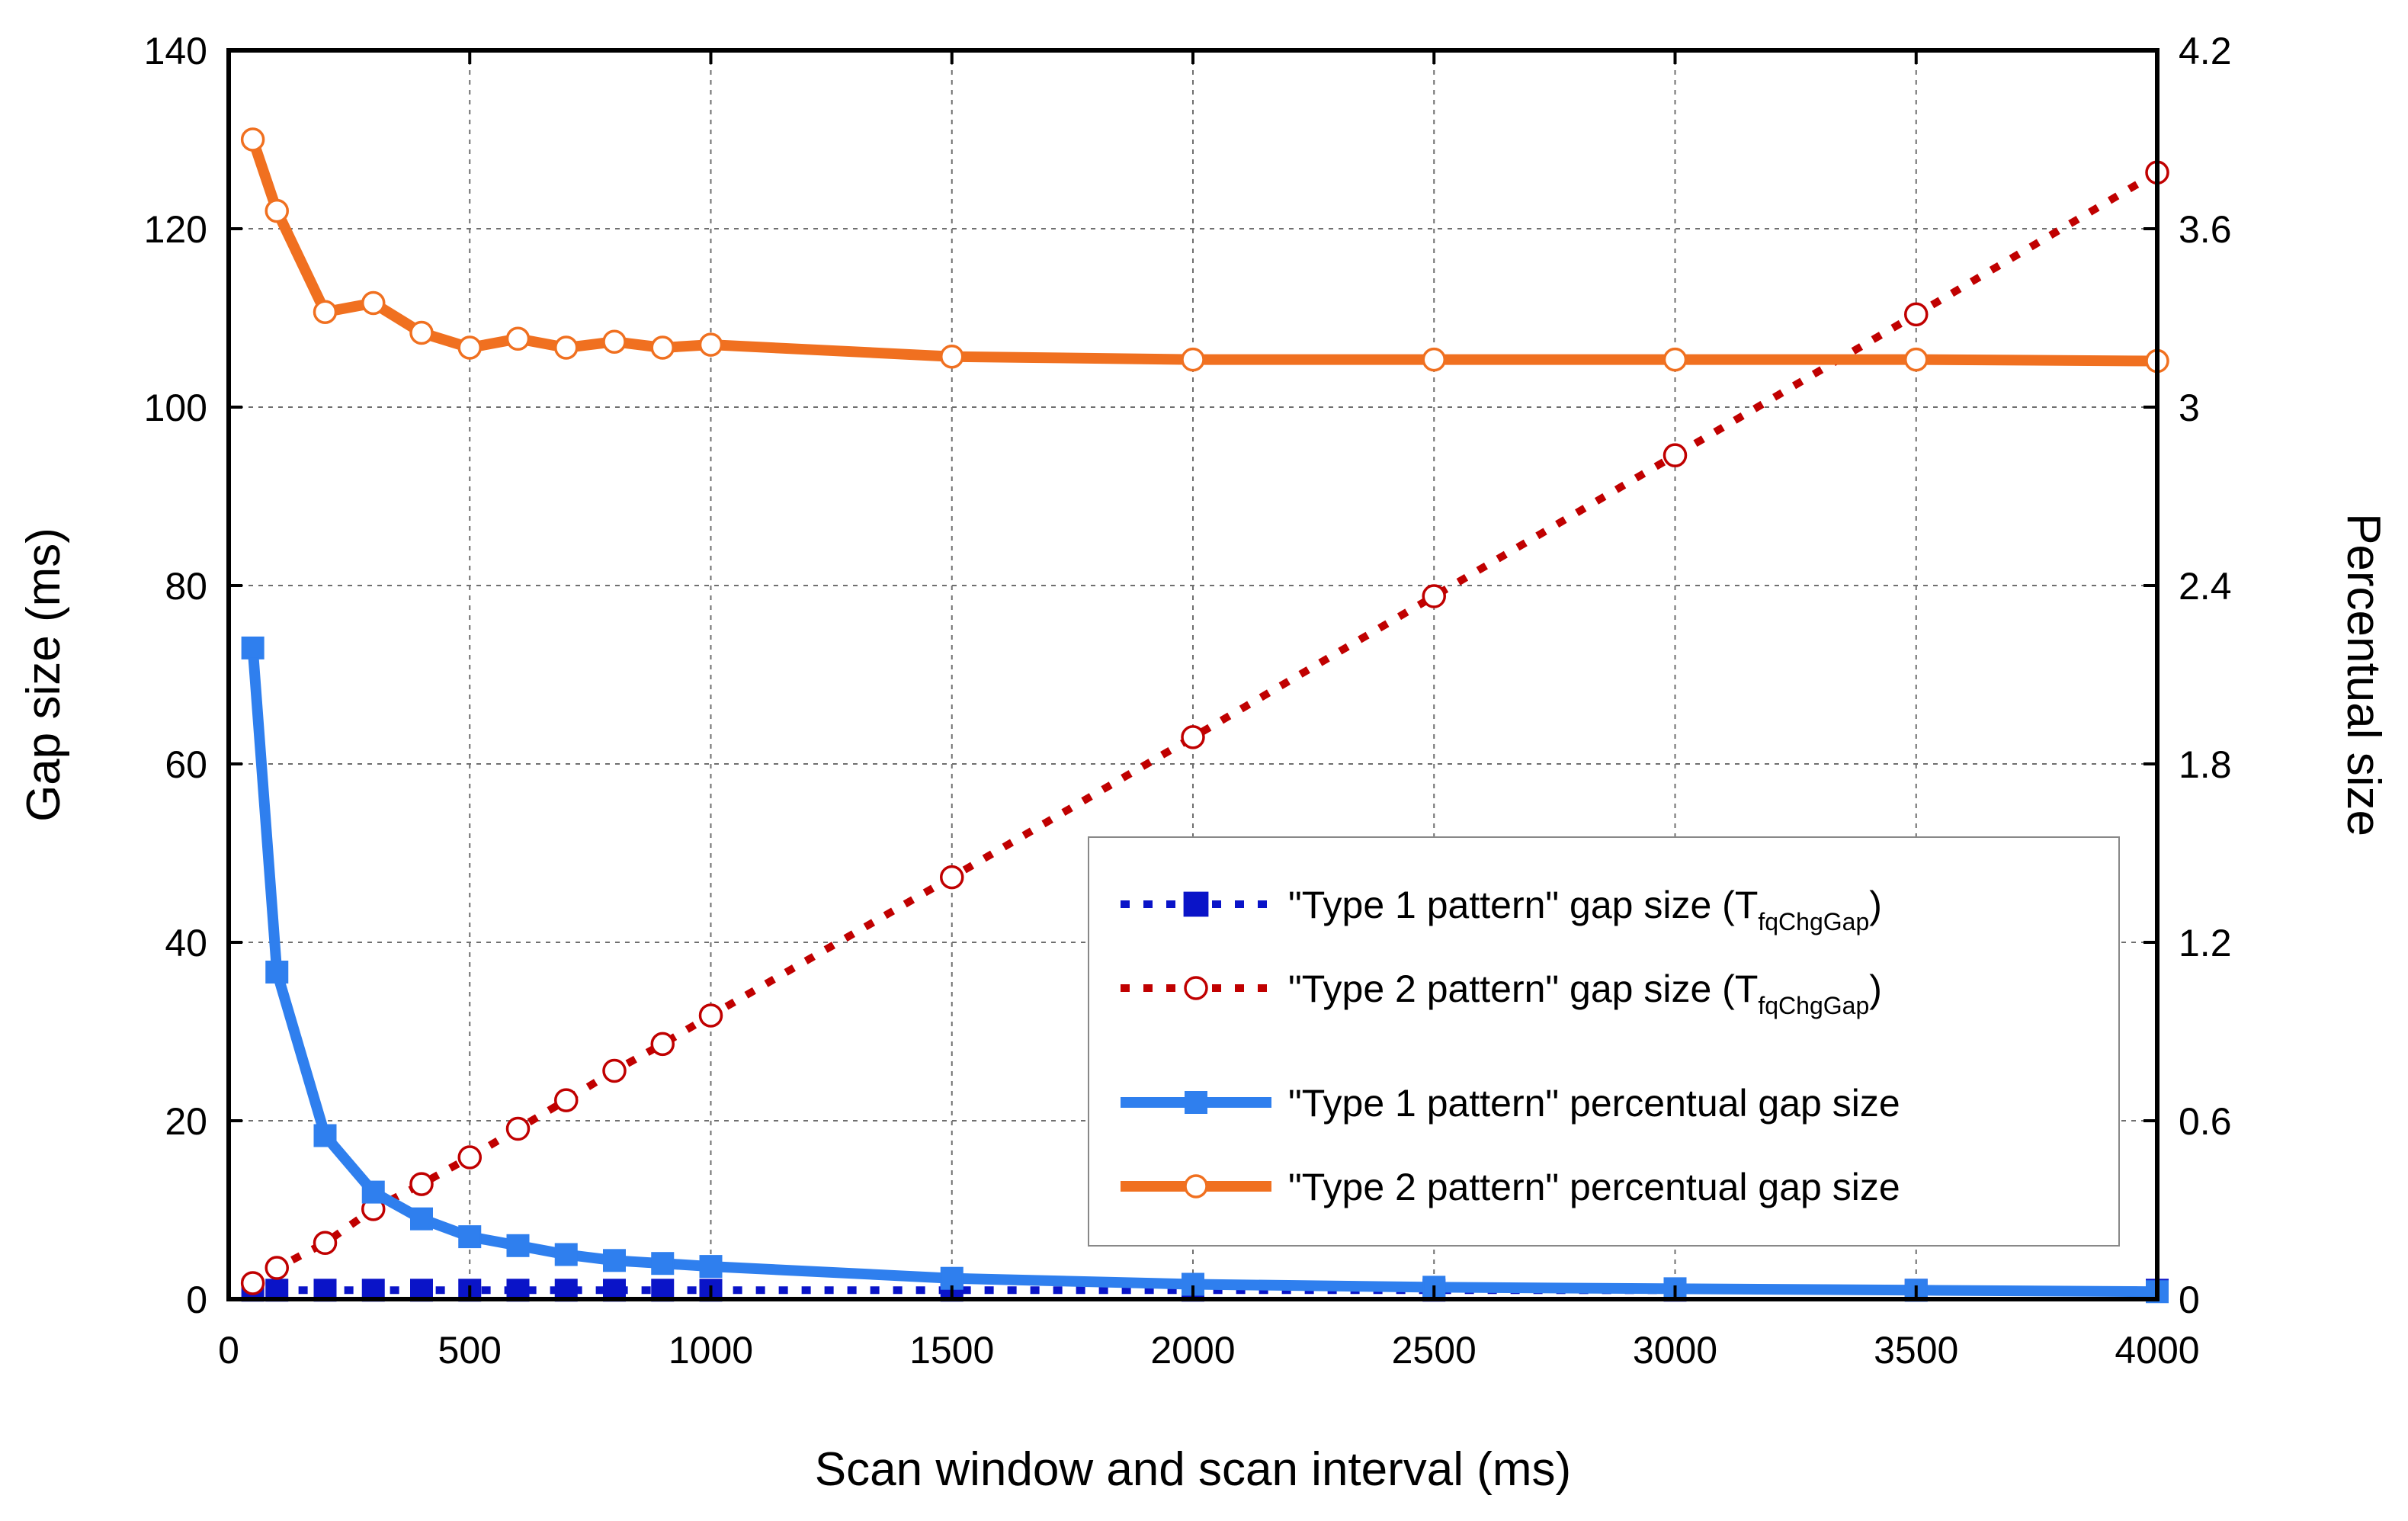  Describe the element at coordinates (470, 1350) in the screenshot. I see `x-tick-label: 500` at that location.